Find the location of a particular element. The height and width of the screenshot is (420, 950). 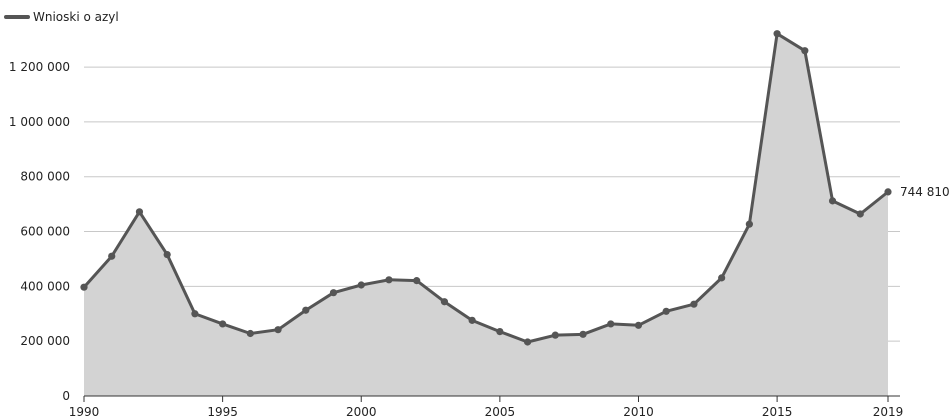

x-tick-label: 2010 is located at coordinates (638, 412).